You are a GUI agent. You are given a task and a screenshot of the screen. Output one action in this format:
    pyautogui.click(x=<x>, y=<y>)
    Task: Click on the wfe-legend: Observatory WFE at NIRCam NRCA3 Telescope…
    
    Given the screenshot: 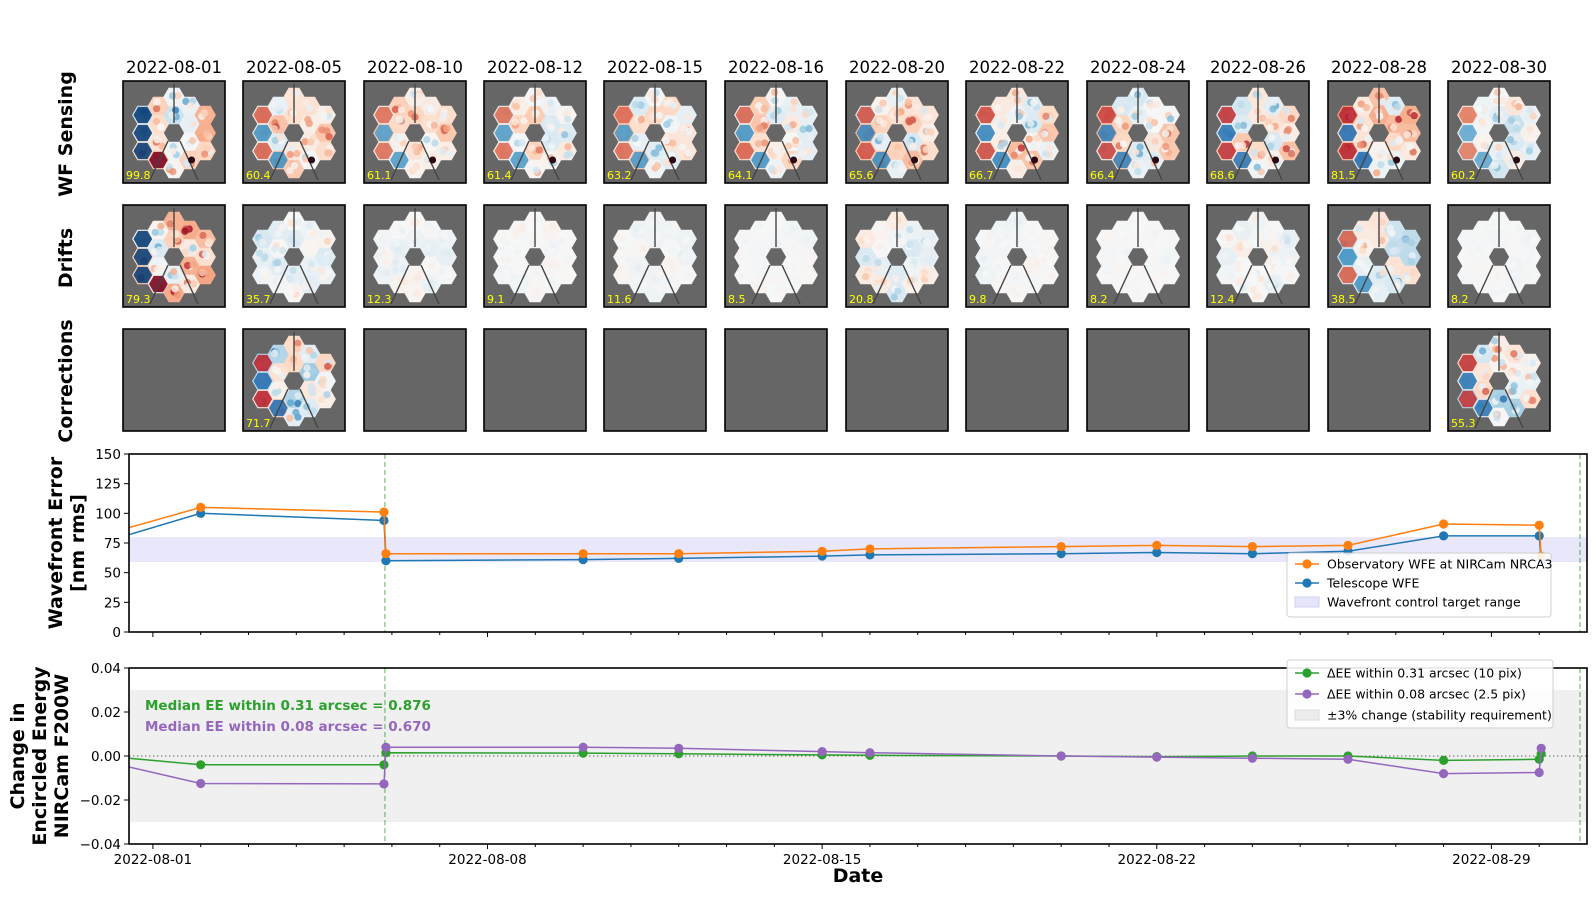 What is the action you would take?
    pyautogui.click(x=1419, y=585)
    